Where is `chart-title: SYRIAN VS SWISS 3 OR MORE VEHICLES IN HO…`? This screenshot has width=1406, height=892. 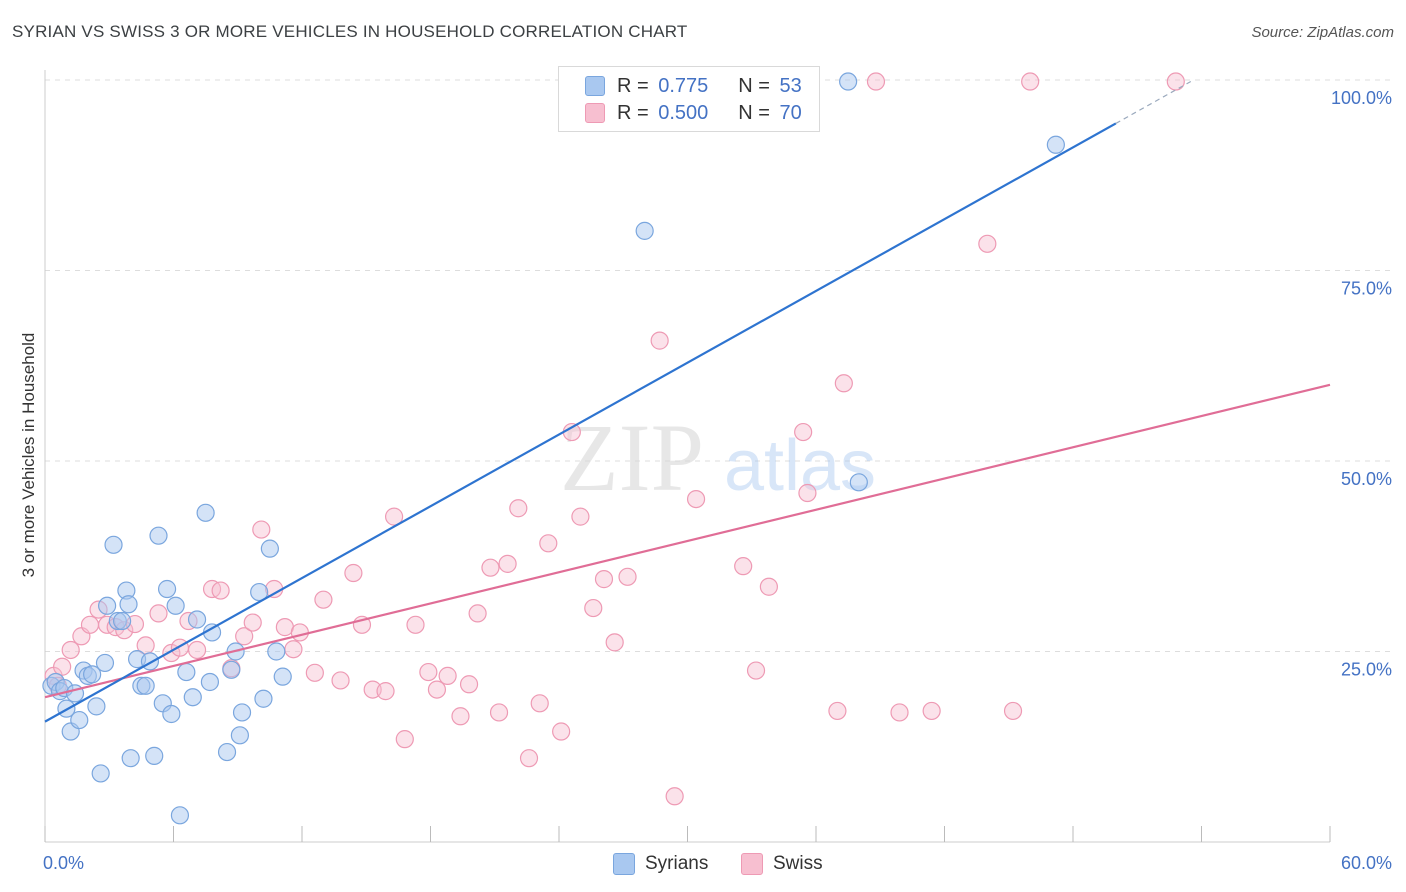
chart-title: SYRIAN VS SWISS 3 OR MORE VEHICLES IN HO… is located at coordinates (350, 31).